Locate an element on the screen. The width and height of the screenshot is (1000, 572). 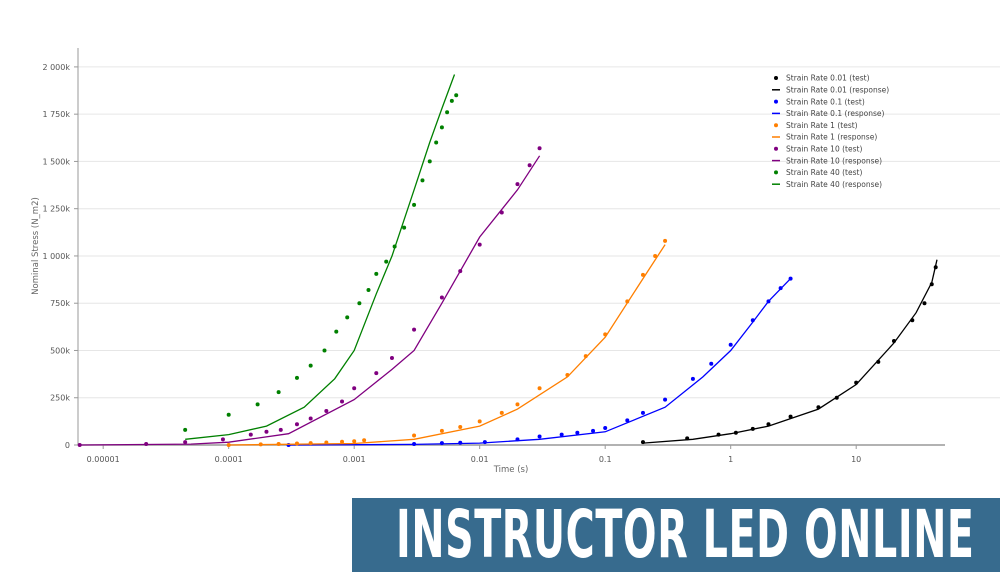
legend-label: Strain Rate 1 (test) is located at coordinates (822, 125).